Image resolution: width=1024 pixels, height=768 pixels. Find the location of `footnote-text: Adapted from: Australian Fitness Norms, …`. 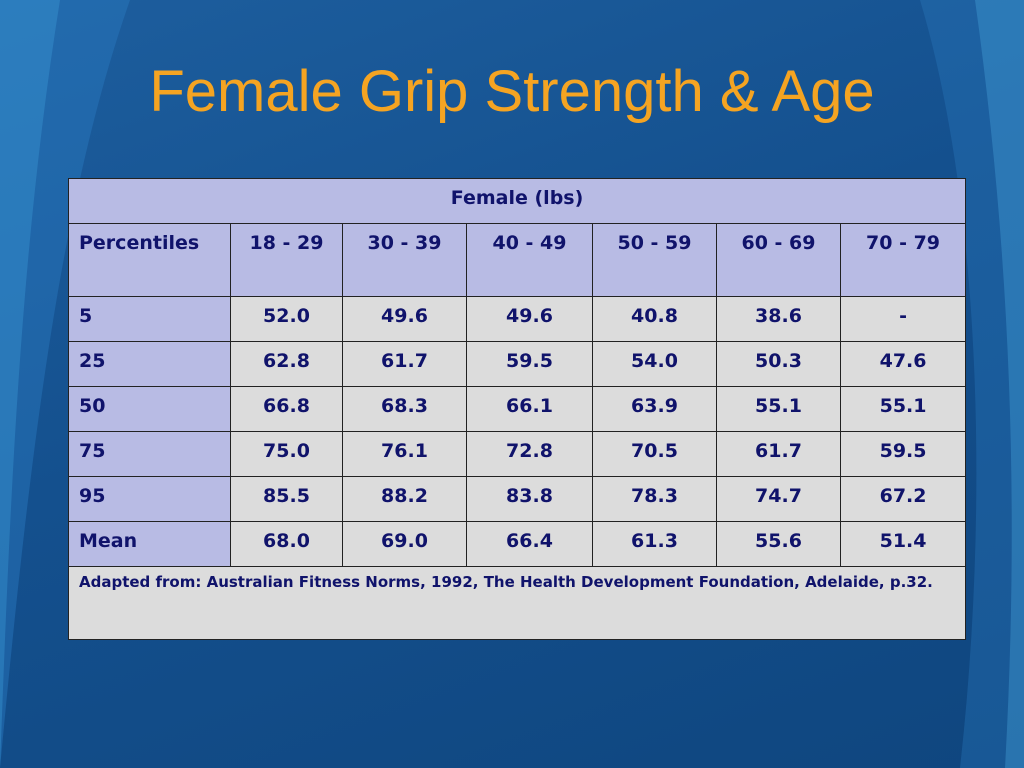

footnote-text: Adapted from: Australian Fitness Norms, … is located at coordinates (506, 582).